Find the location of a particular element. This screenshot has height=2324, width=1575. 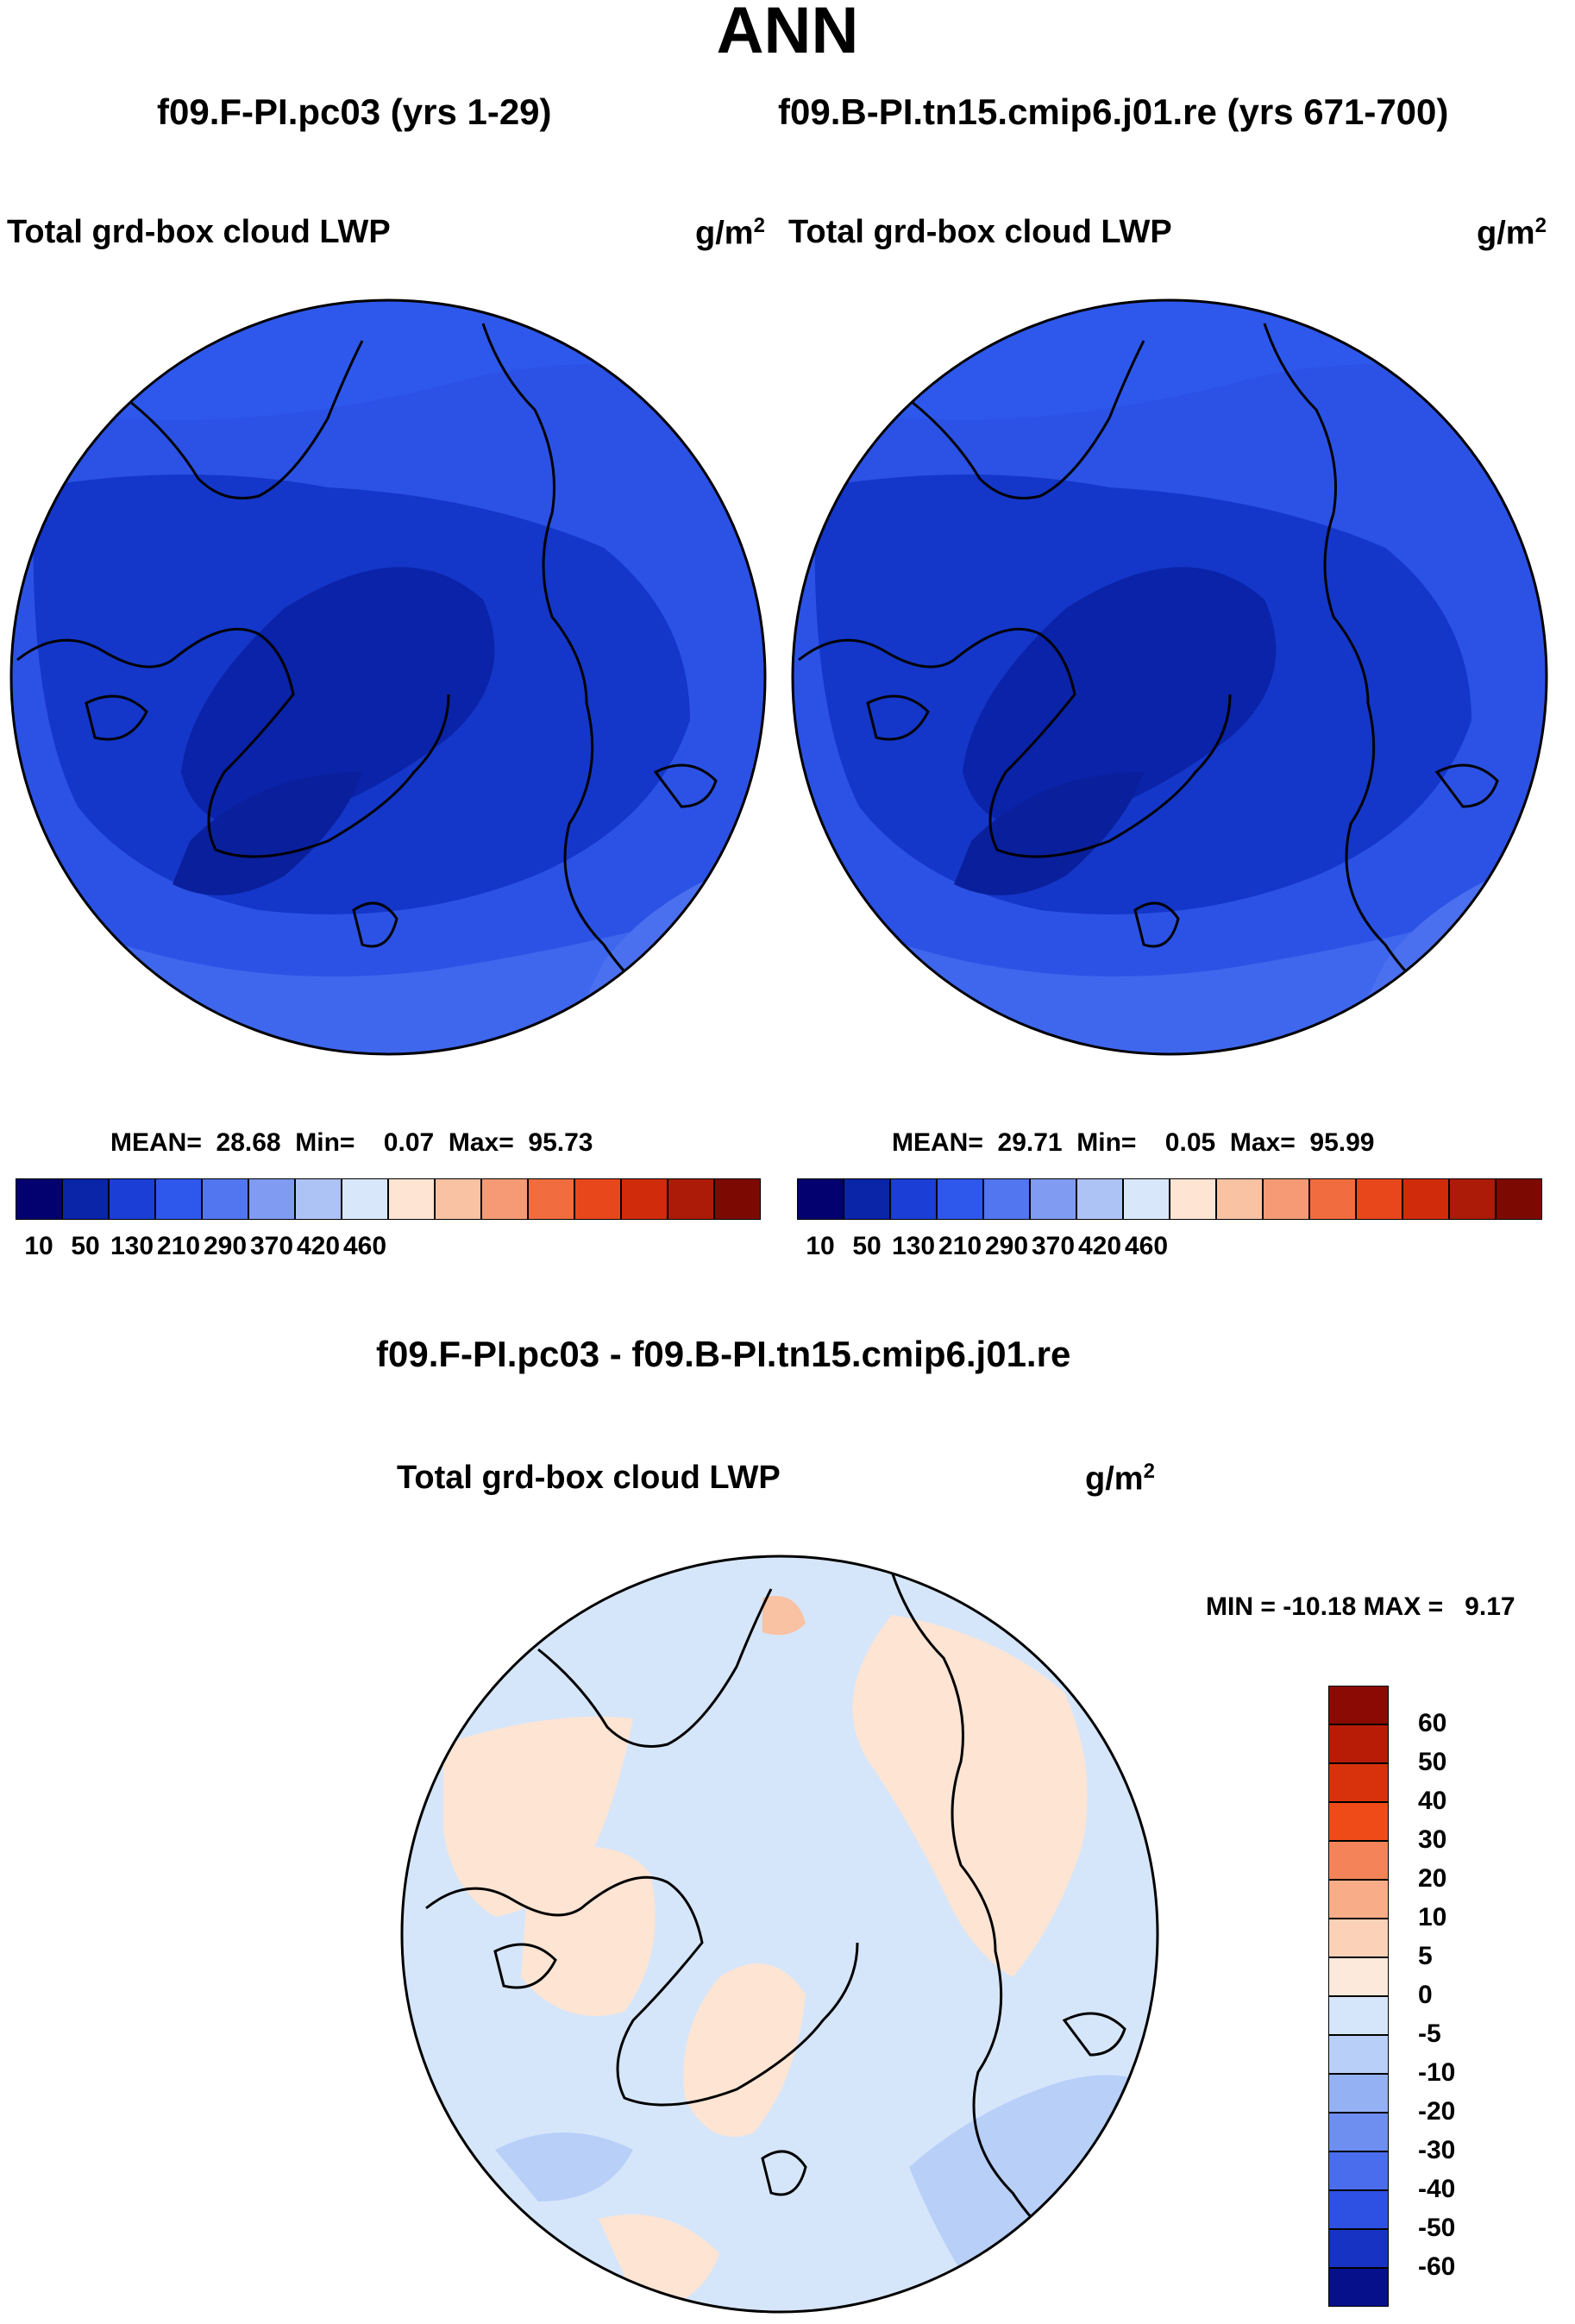

left-colorbar-ticks: 10 50 130 210 290 370 420 460 is located at coordinates (388, 1249).